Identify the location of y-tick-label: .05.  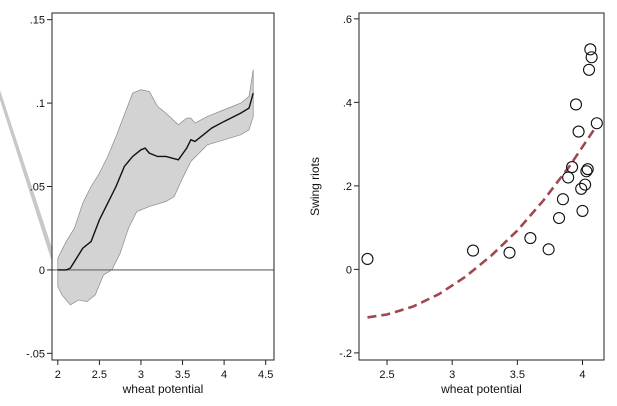
(37, 188).